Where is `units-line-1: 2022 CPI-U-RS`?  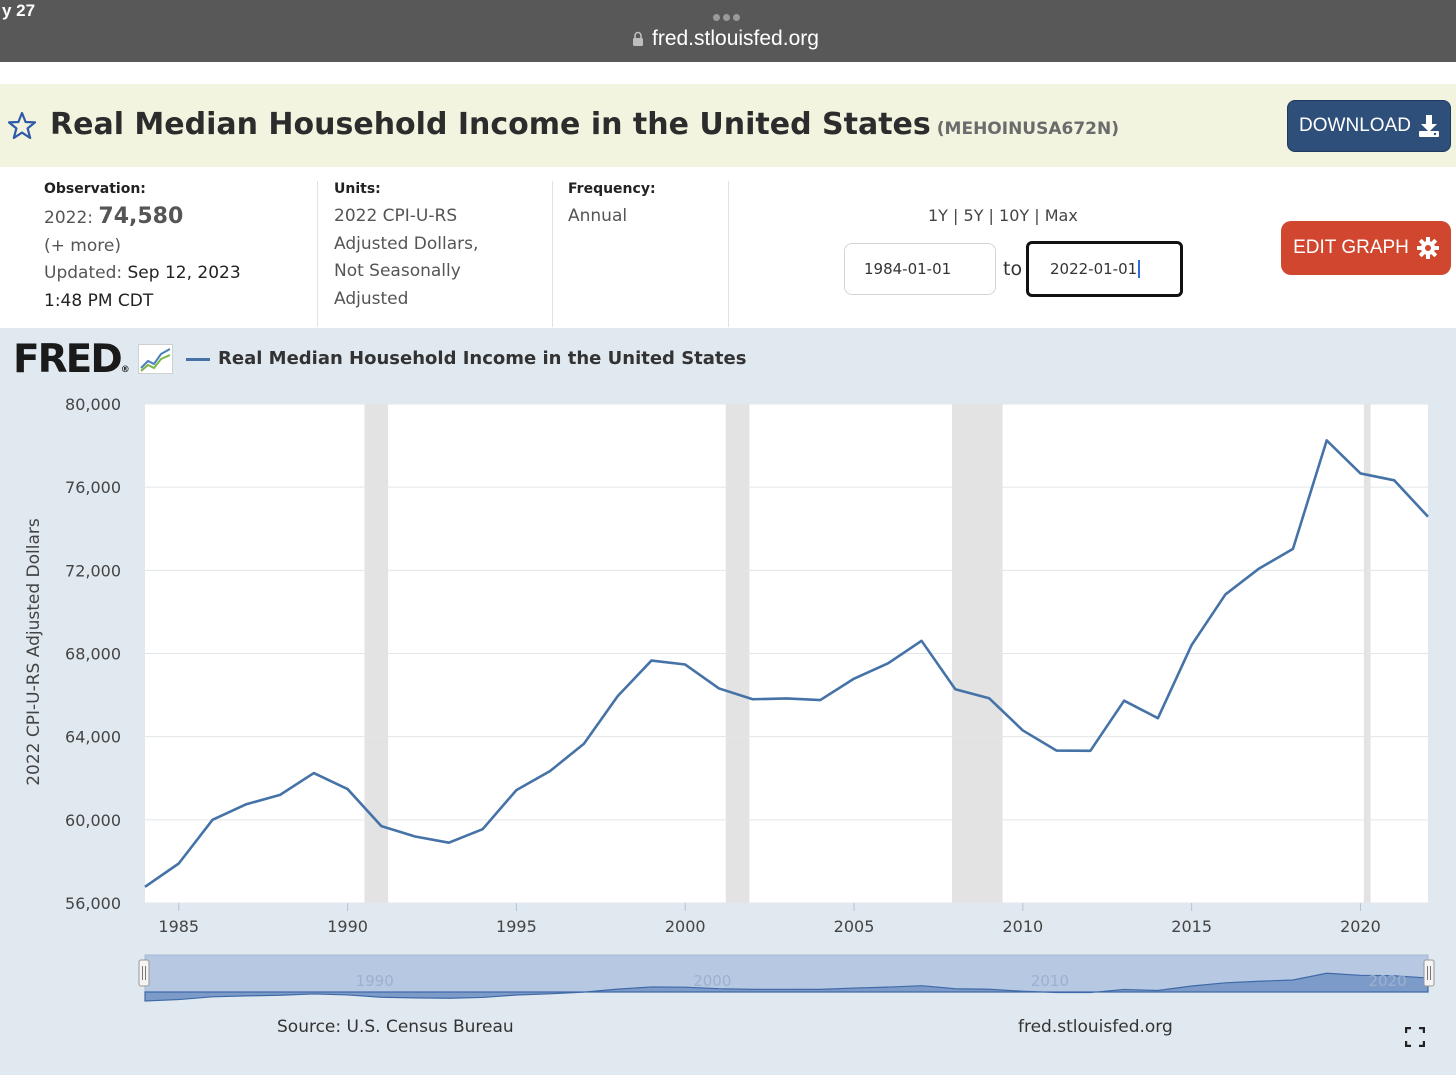 units-line-1: 2022 CPI-U-RS is located at coordinates (396, 216).